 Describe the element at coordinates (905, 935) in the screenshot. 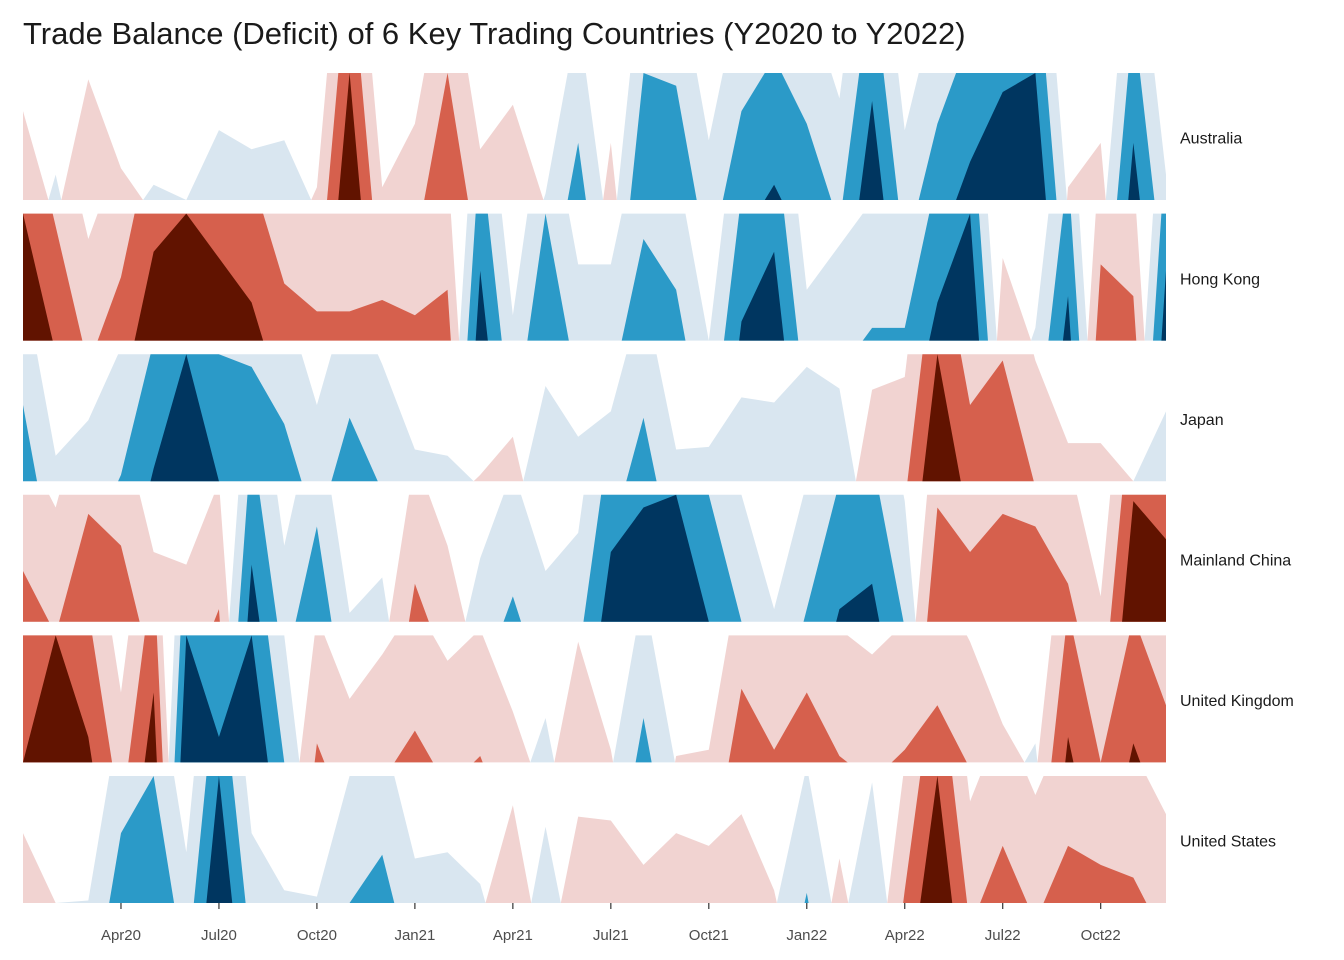

I see `x-tick-label: Apr22` at that location.